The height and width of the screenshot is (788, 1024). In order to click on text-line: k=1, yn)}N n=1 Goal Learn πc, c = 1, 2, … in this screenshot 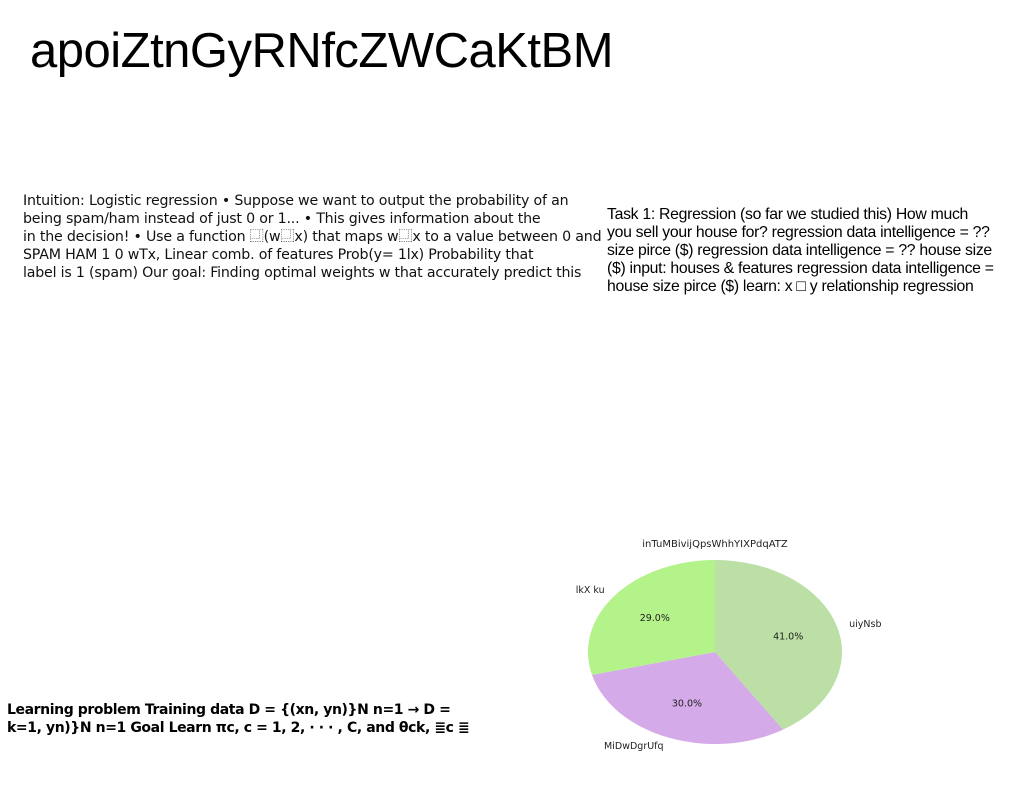, I will do `click(238, 728)`.